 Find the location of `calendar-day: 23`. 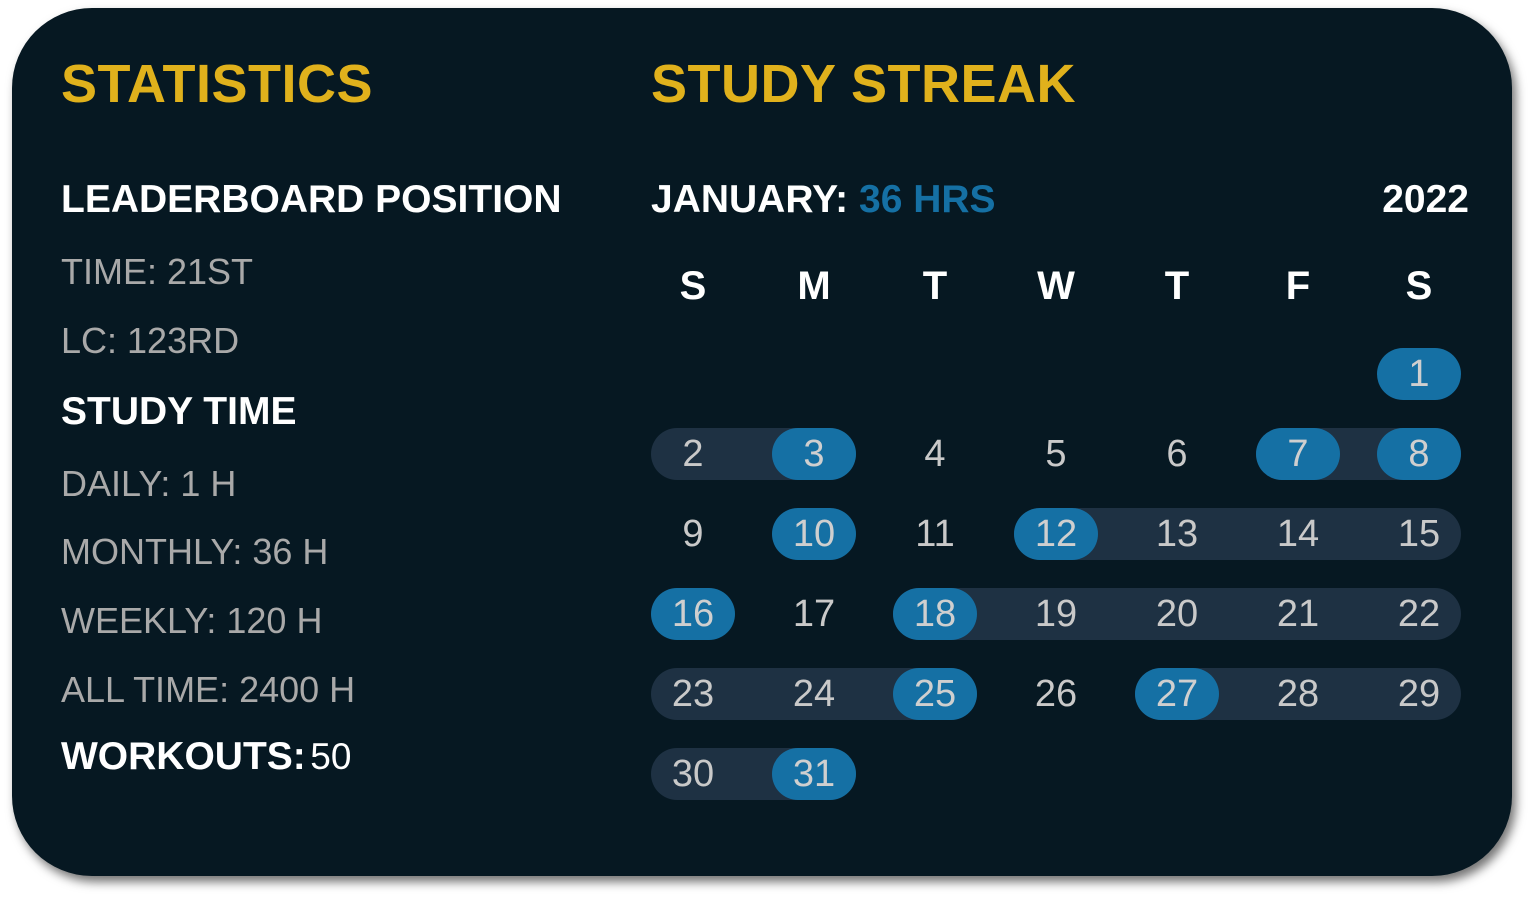

calendar-day: 23 is located at coordinates (693, 694).